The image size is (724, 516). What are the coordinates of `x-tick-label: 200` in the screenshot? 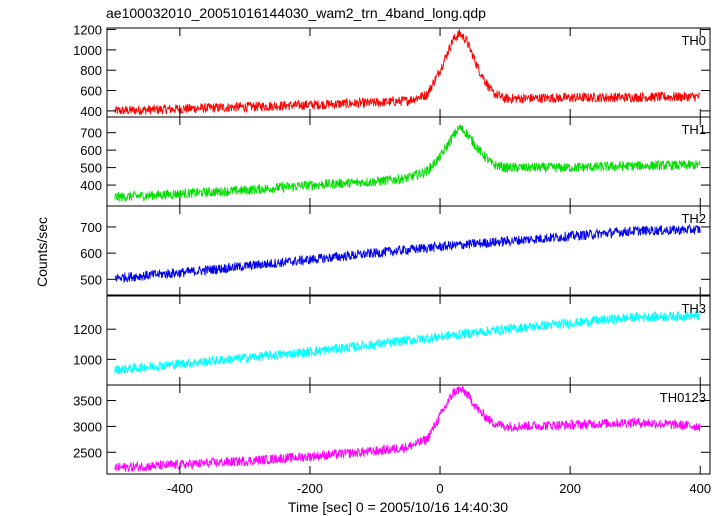 It's located at (570, 488).